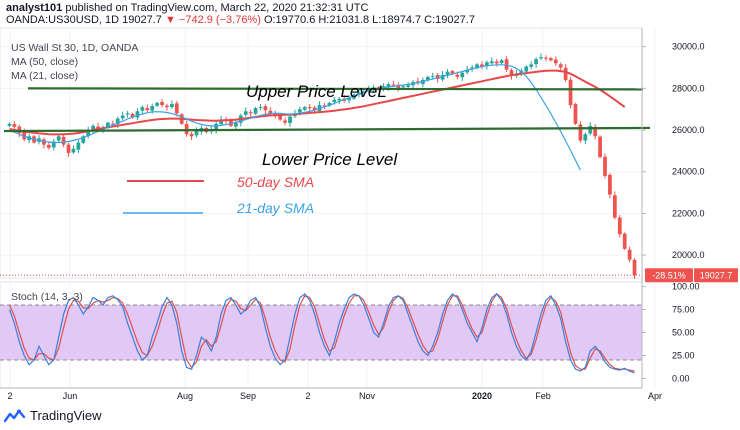 The width and height of the screenshot is (740, 430). Describe the element at coordinates (63, 20) in the screenshot. I see `symbol-name: OANDA:US30USD, 1D` at that location.